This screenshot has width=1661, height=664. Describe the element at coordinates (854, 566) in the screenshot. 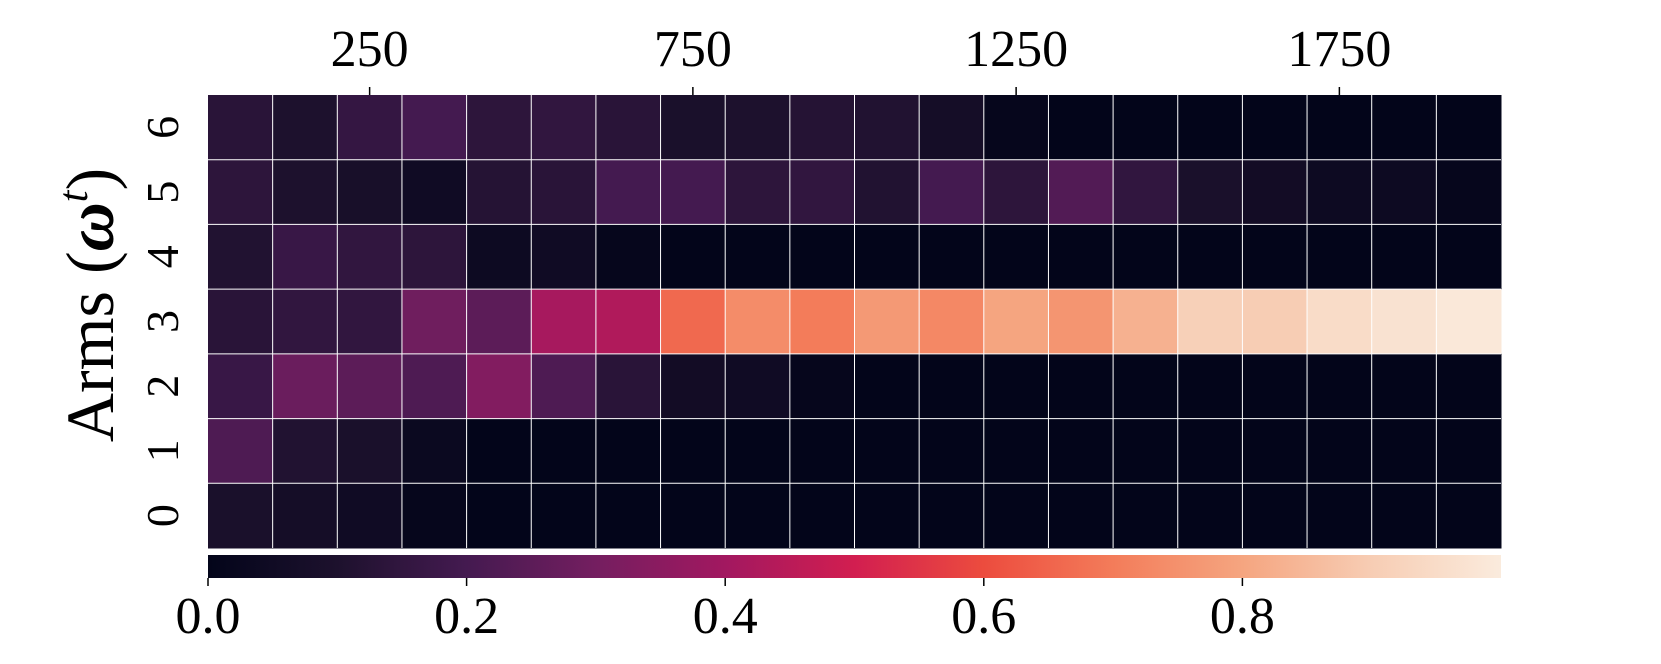

I see `colorbar` at that location.